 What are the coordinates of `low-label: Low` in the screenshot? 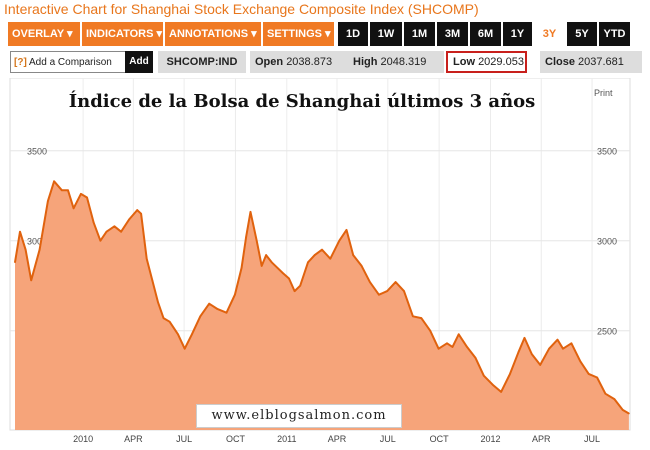 It's located at (464, 62).